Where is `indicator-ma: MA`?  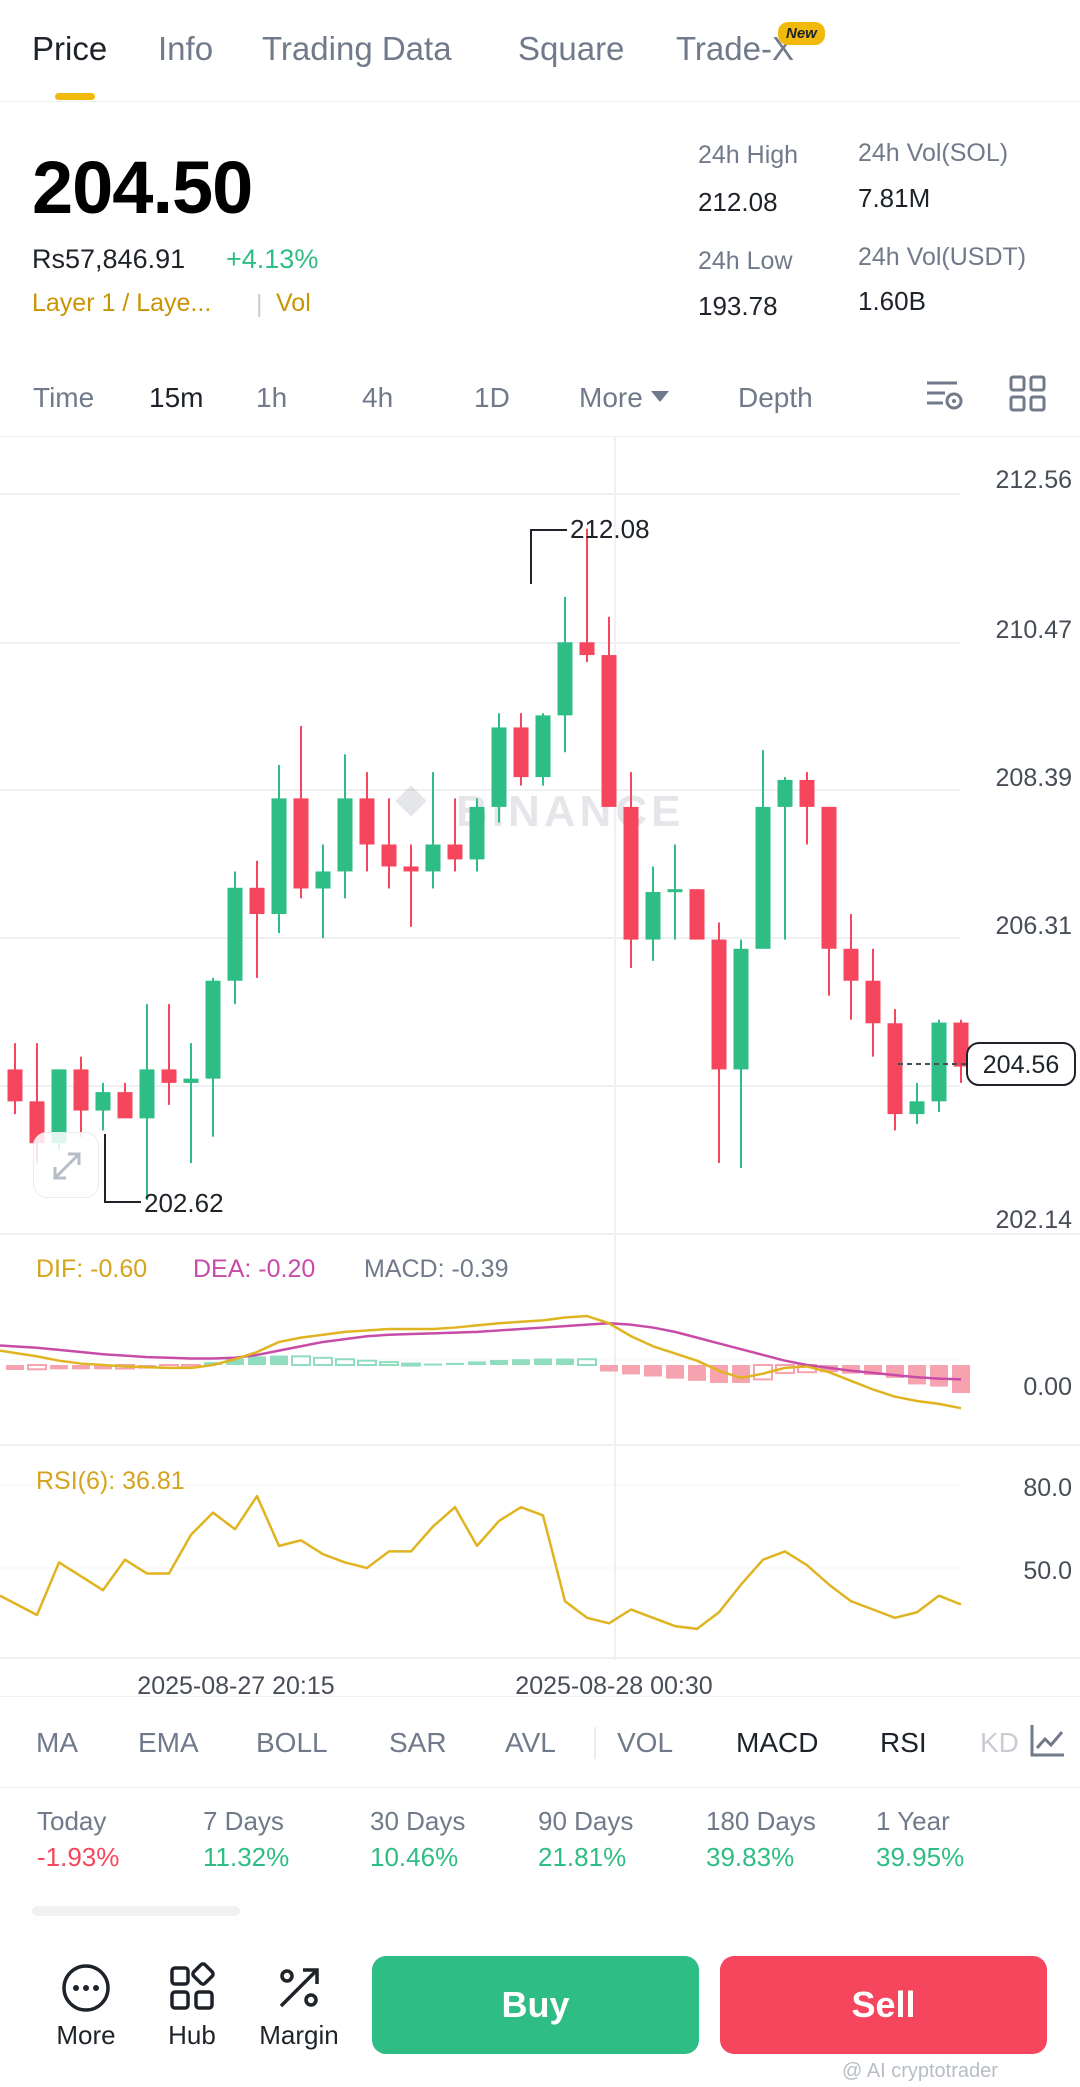
indicator-ma: MA is located at coordinates (57, 1742).